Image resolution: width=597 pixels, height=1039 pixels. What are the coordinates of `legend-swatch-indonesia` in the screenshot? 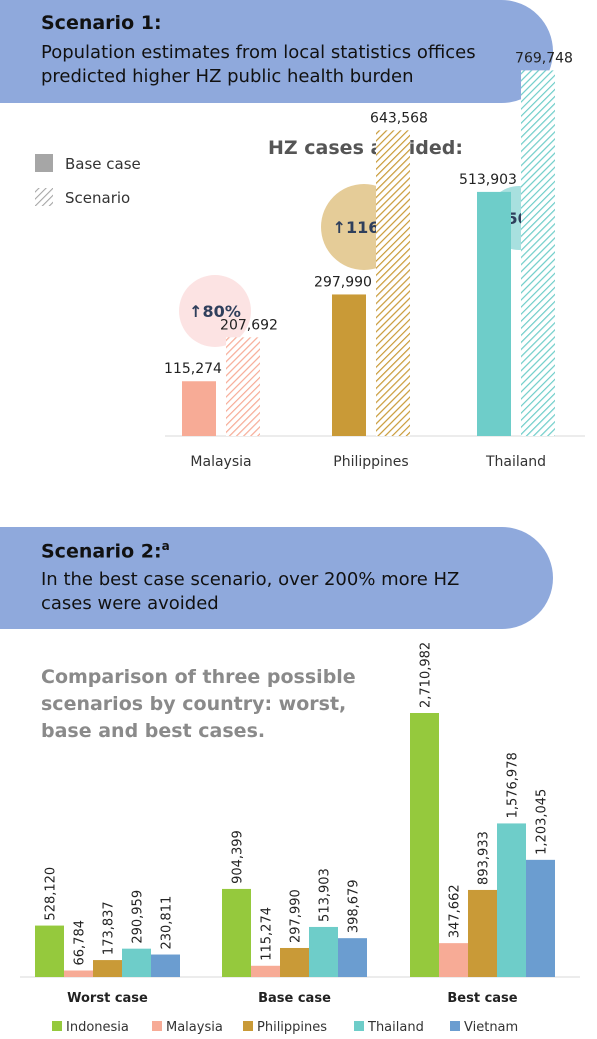 It's located at (57, 1026).